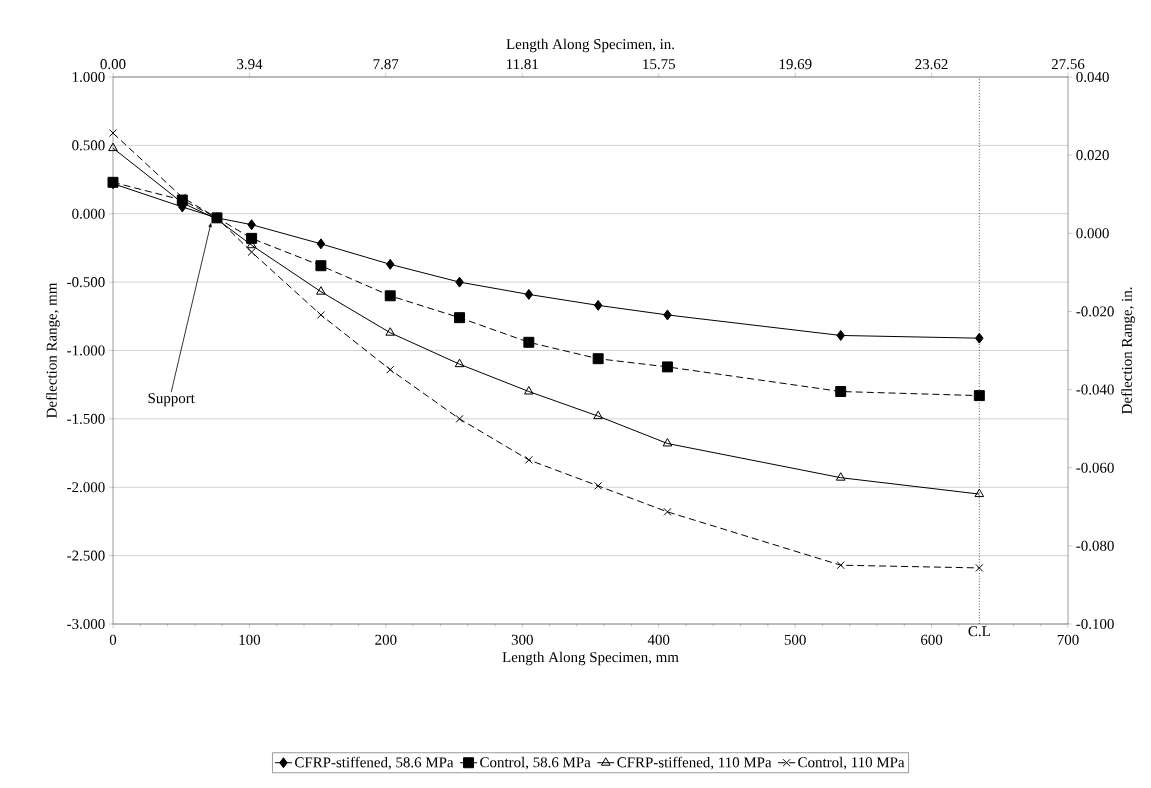 This screenshot has width=1151, height=788. I want to click on y-tick-label: -2.500, so click(86, 555).